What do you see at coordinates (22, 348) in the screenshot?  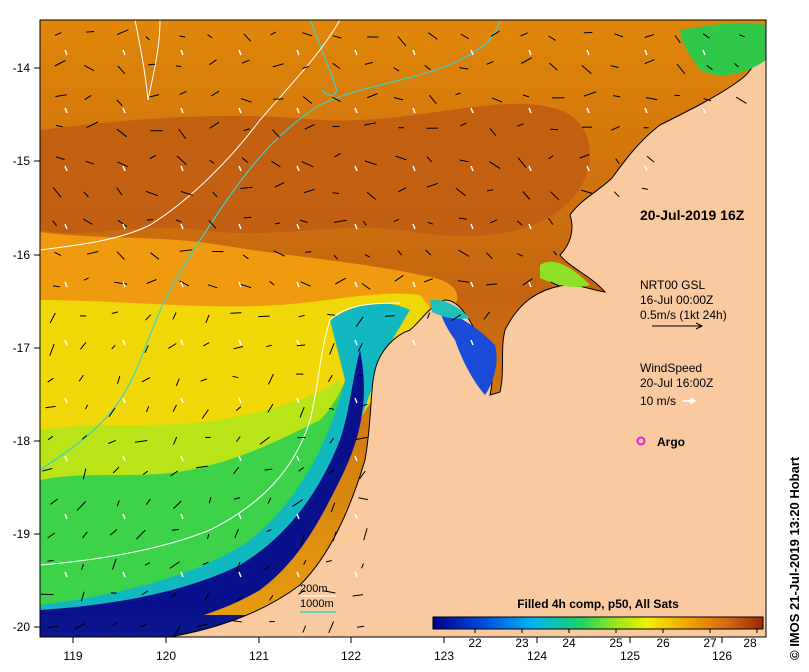 I see `y-tick-label: -17` at bounding box center [22, 348].